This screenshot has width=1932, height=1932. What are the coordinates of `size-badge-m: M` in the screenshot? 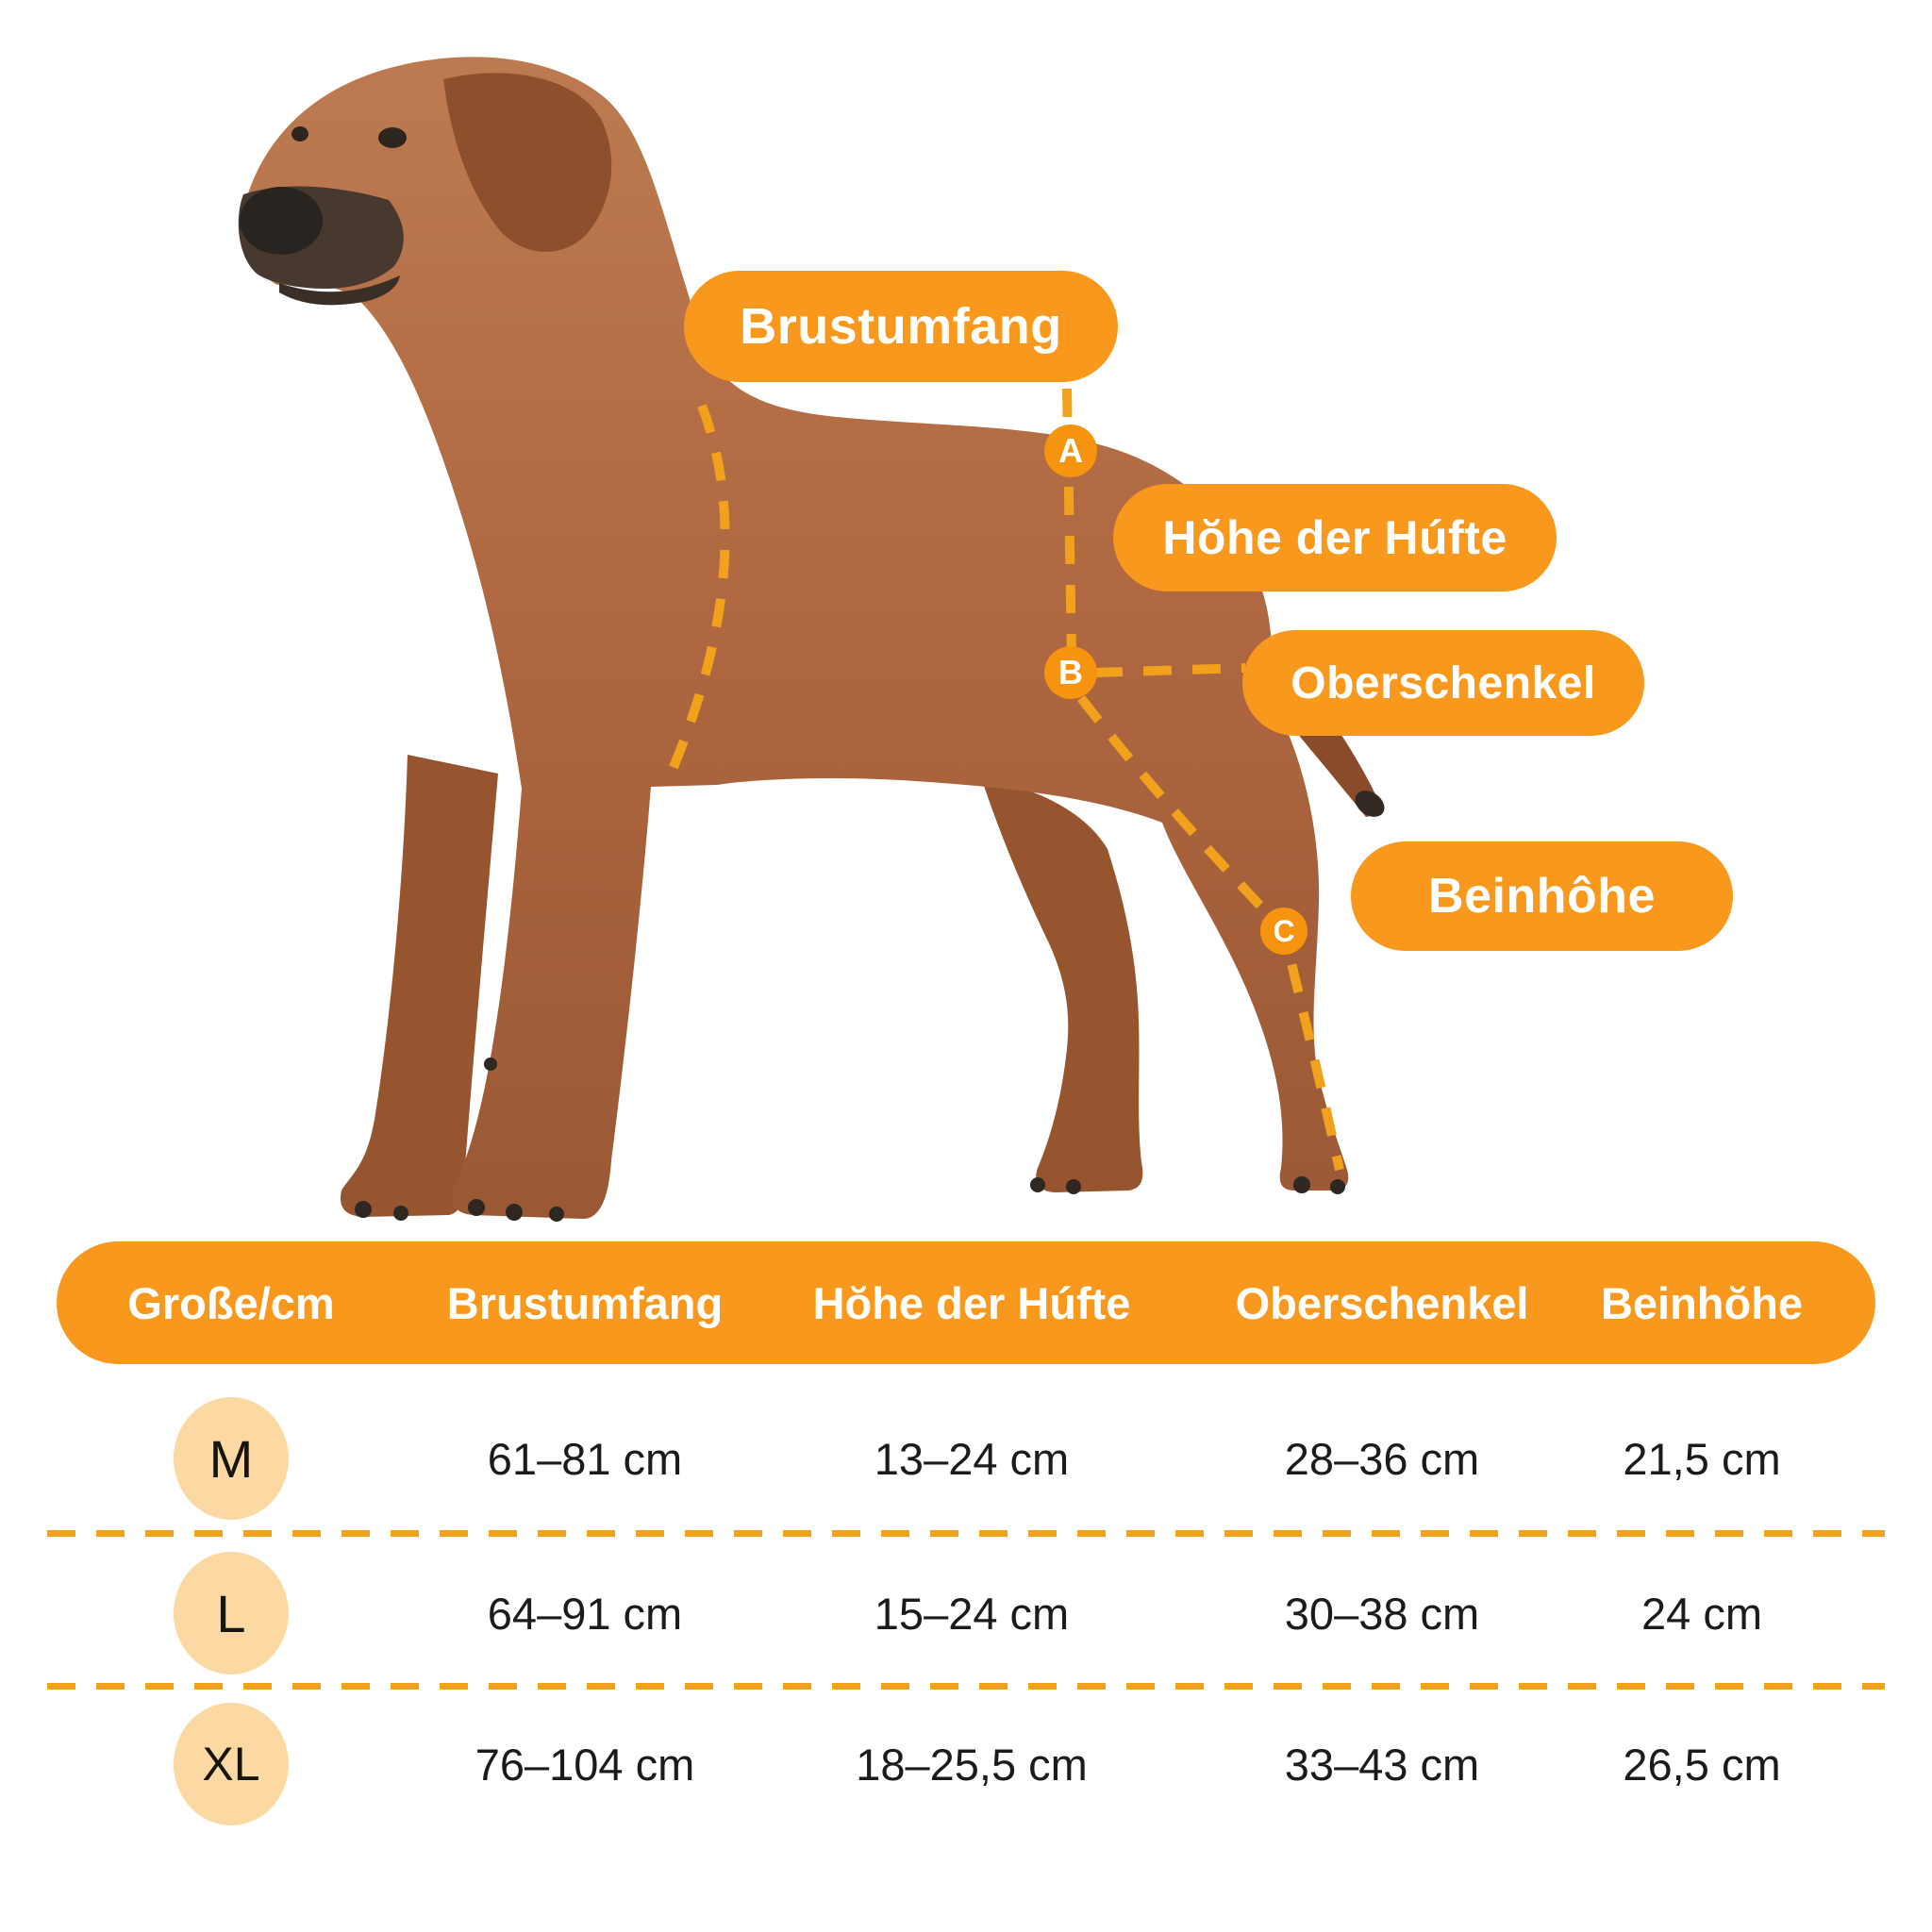 It's located at (232, 1459).